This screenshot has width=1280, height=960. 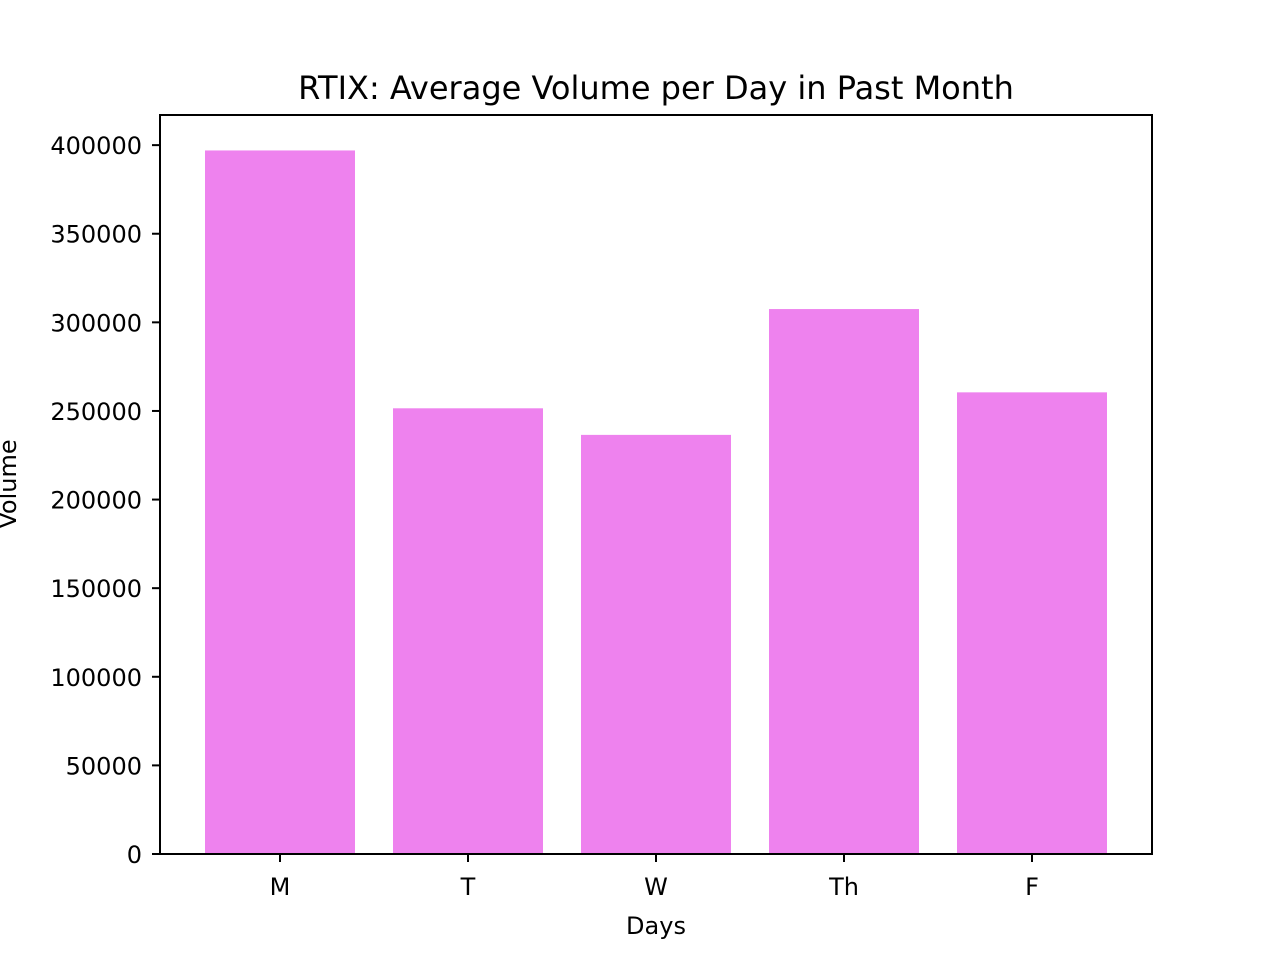 What do you see at coordinates (468, 887) in the screenshot?
I see `x-tick-label: T` at bounding box center [468, 887].